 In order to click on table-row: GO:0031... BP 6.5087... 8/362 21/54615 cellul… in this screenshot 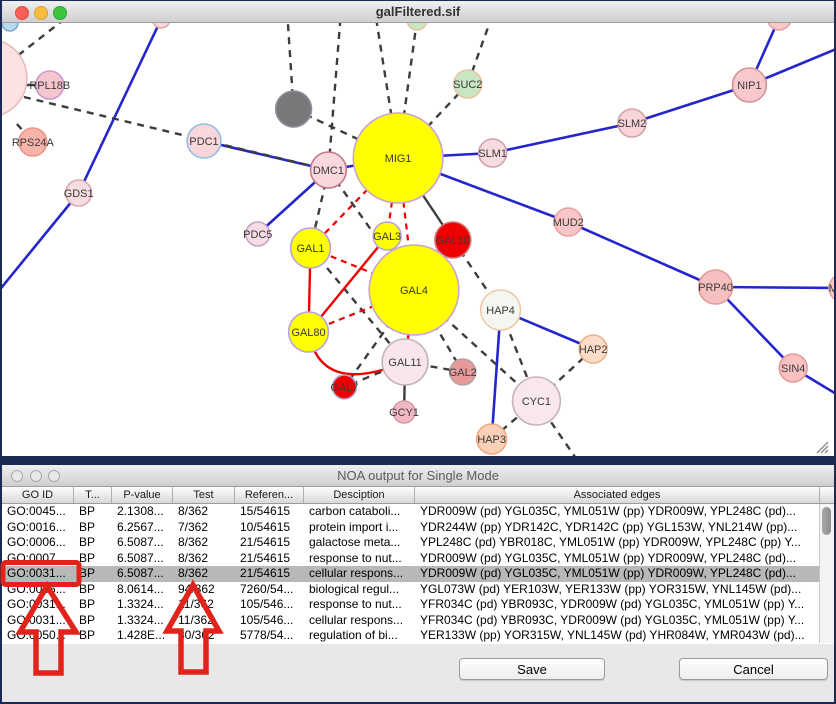, I will do `click(418, 574)`.